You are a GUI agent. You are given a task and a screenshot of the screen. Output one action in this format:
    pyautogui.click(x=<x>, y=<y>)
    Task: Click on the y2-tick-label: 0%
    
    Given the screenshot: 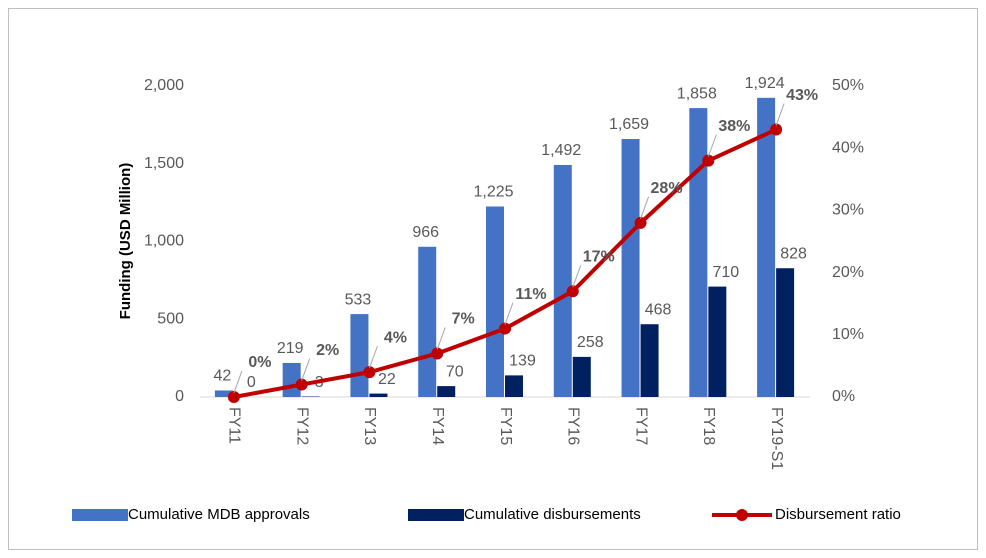 What is the action you would take?
    pyautogui.click(x=843, y=396)
    